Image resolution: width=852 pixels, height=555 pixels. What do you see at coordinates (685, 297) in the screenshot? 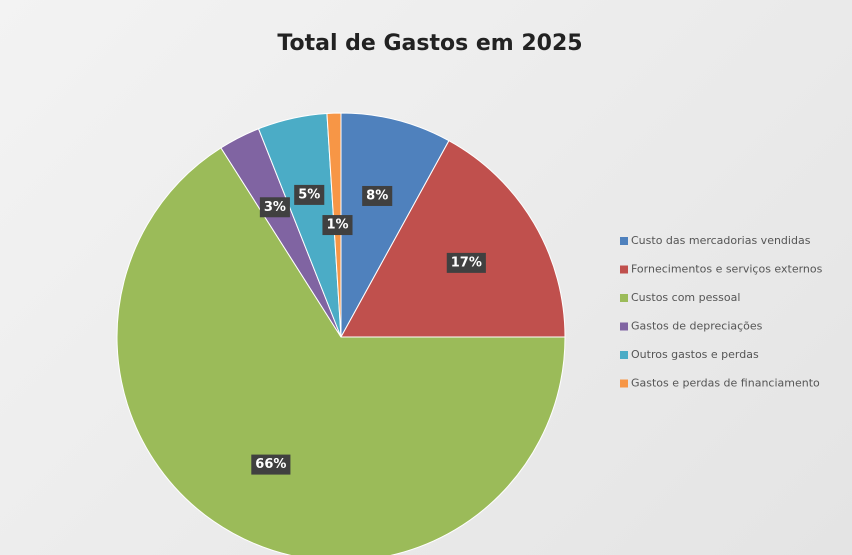
I see `legend-label: Custos com pessoal` at bounding box center [685, 297].